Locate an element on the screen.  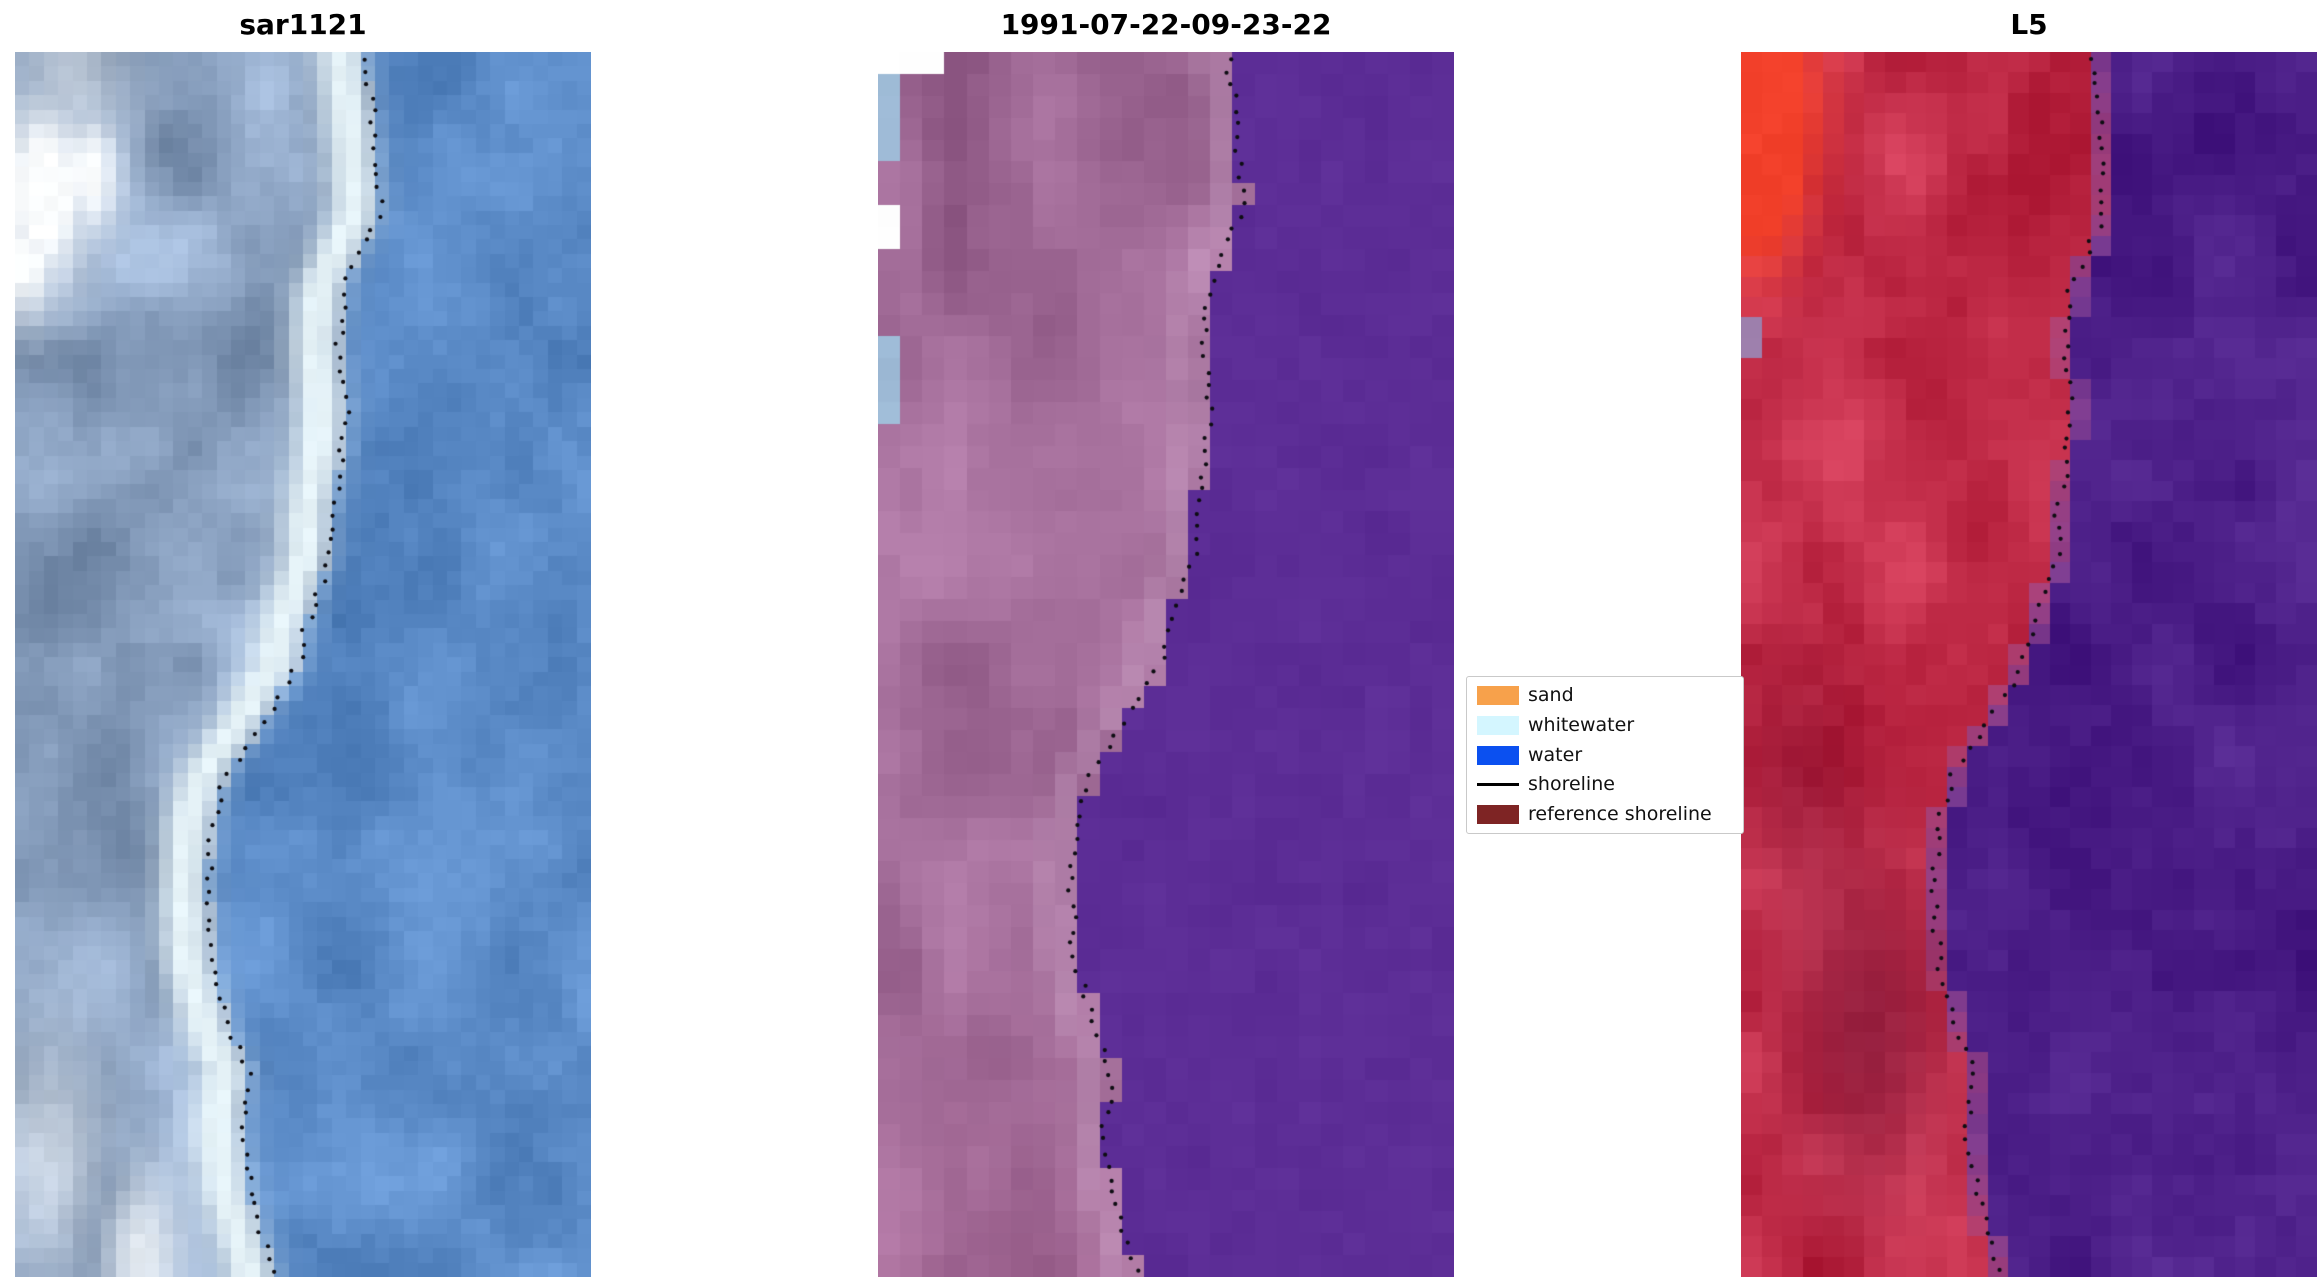
legend-line-sample is located at coordinates (1498, 785).